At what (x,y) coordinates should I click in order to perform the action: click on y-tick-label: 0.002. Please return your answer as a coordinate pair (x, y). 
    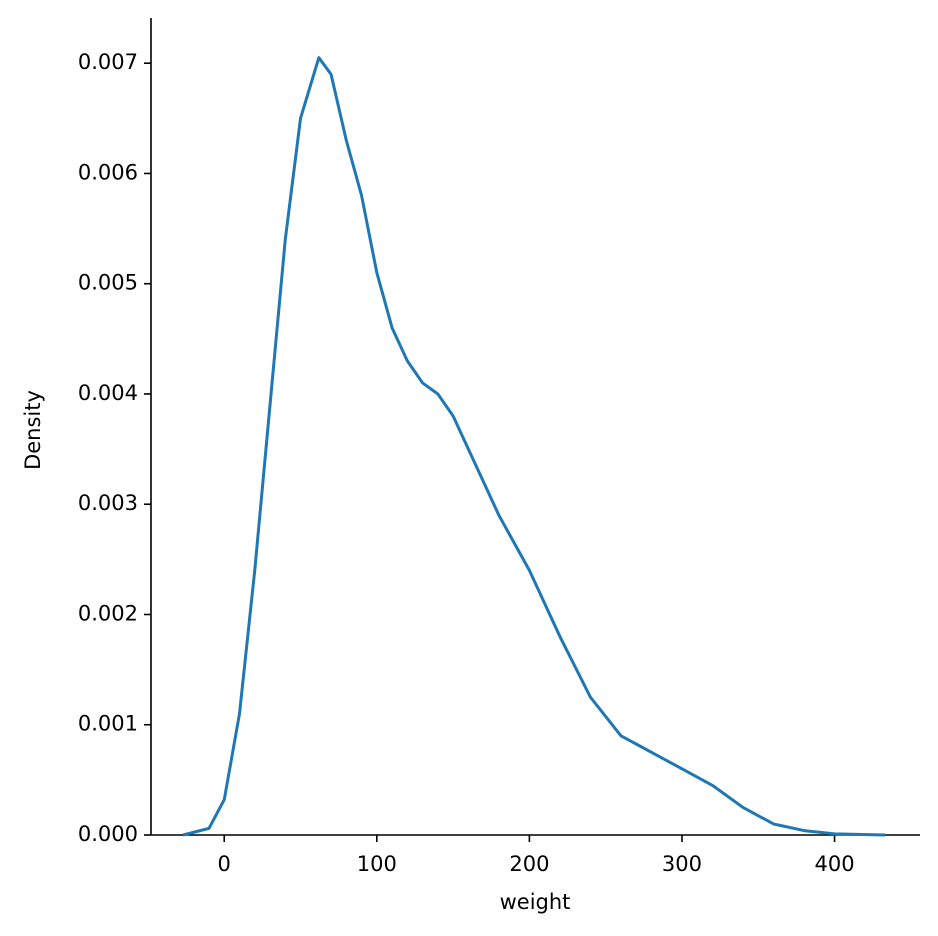
    Looking at the image, I should click on (108, 613).